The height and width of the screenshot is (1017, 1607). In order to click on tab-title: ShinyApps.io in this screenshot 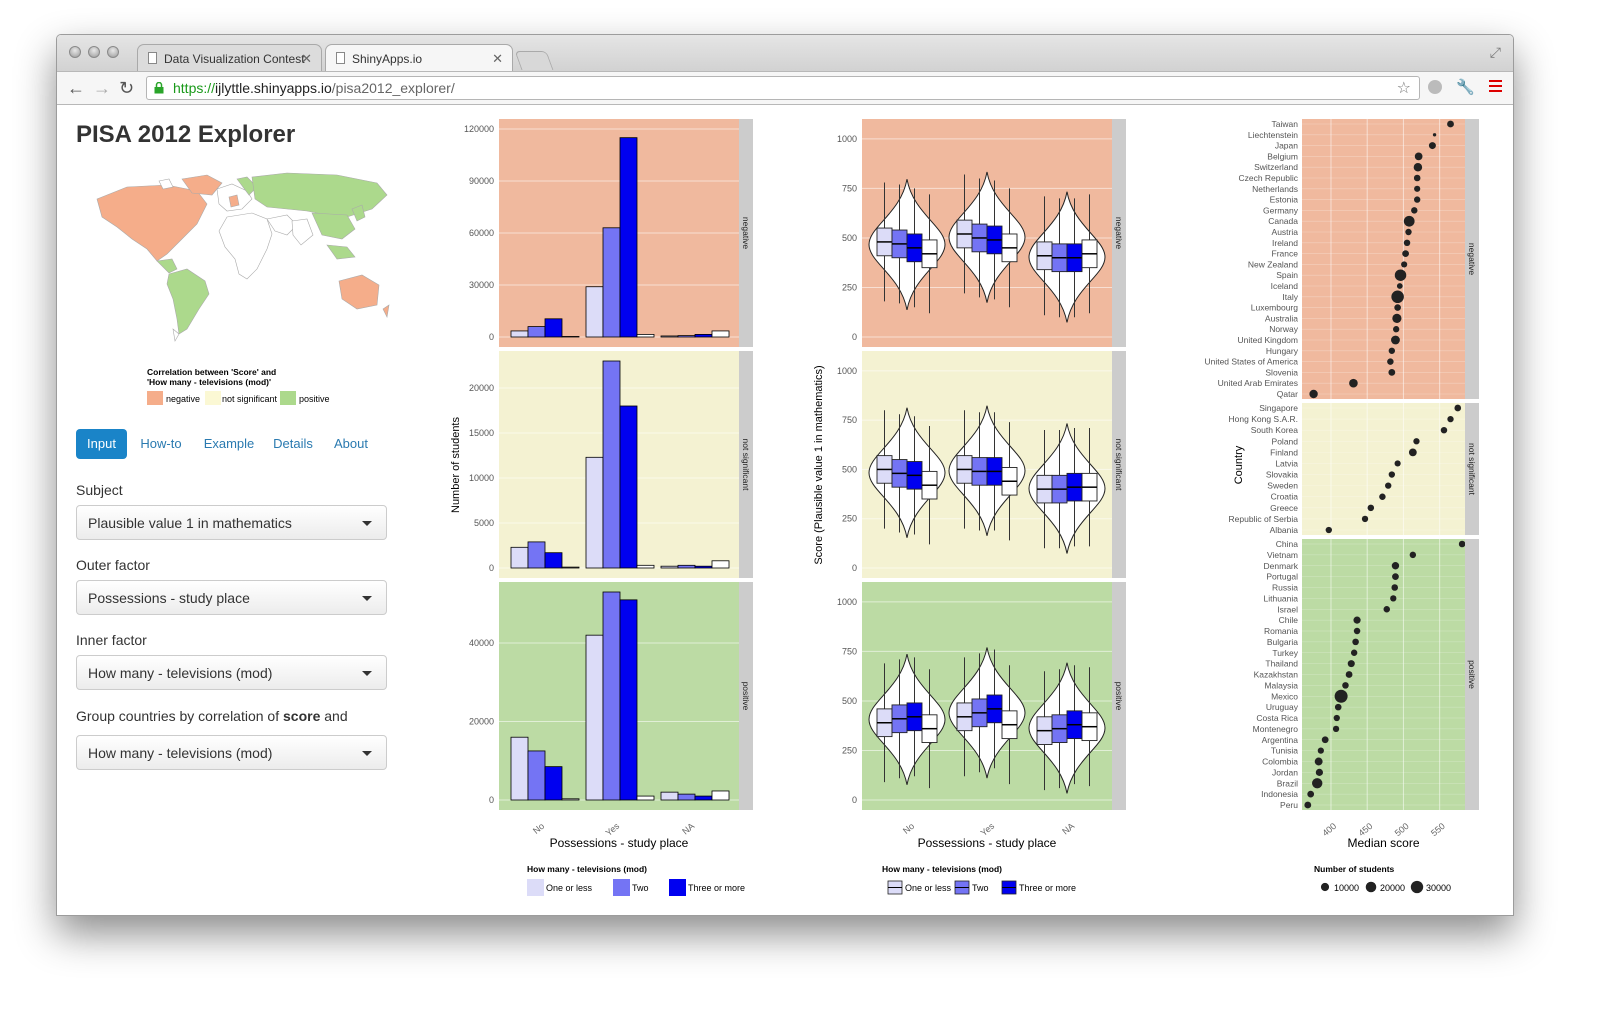, I will do `click(387, 59)`.